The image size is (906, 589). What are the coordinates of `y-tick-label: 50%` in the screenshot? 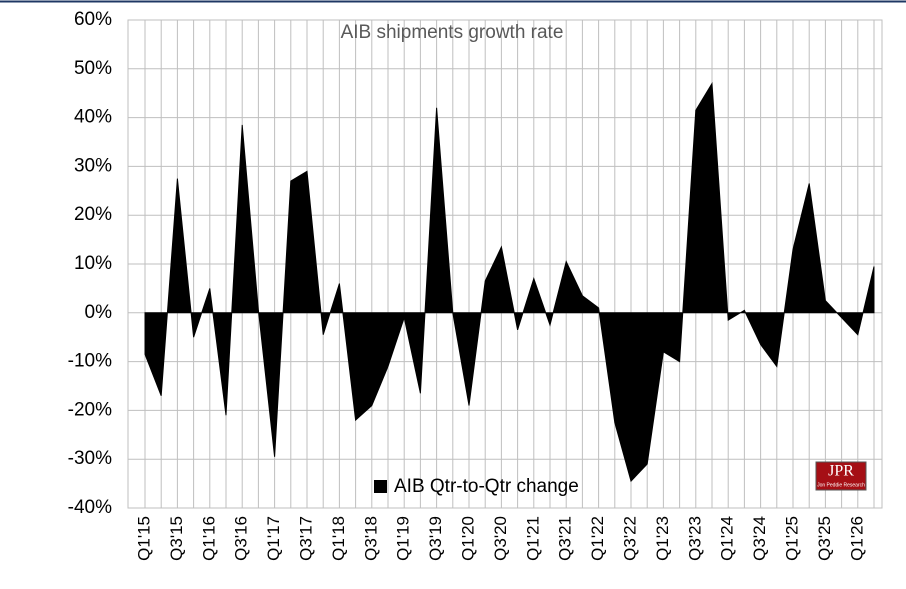 It's located at (93, 68).